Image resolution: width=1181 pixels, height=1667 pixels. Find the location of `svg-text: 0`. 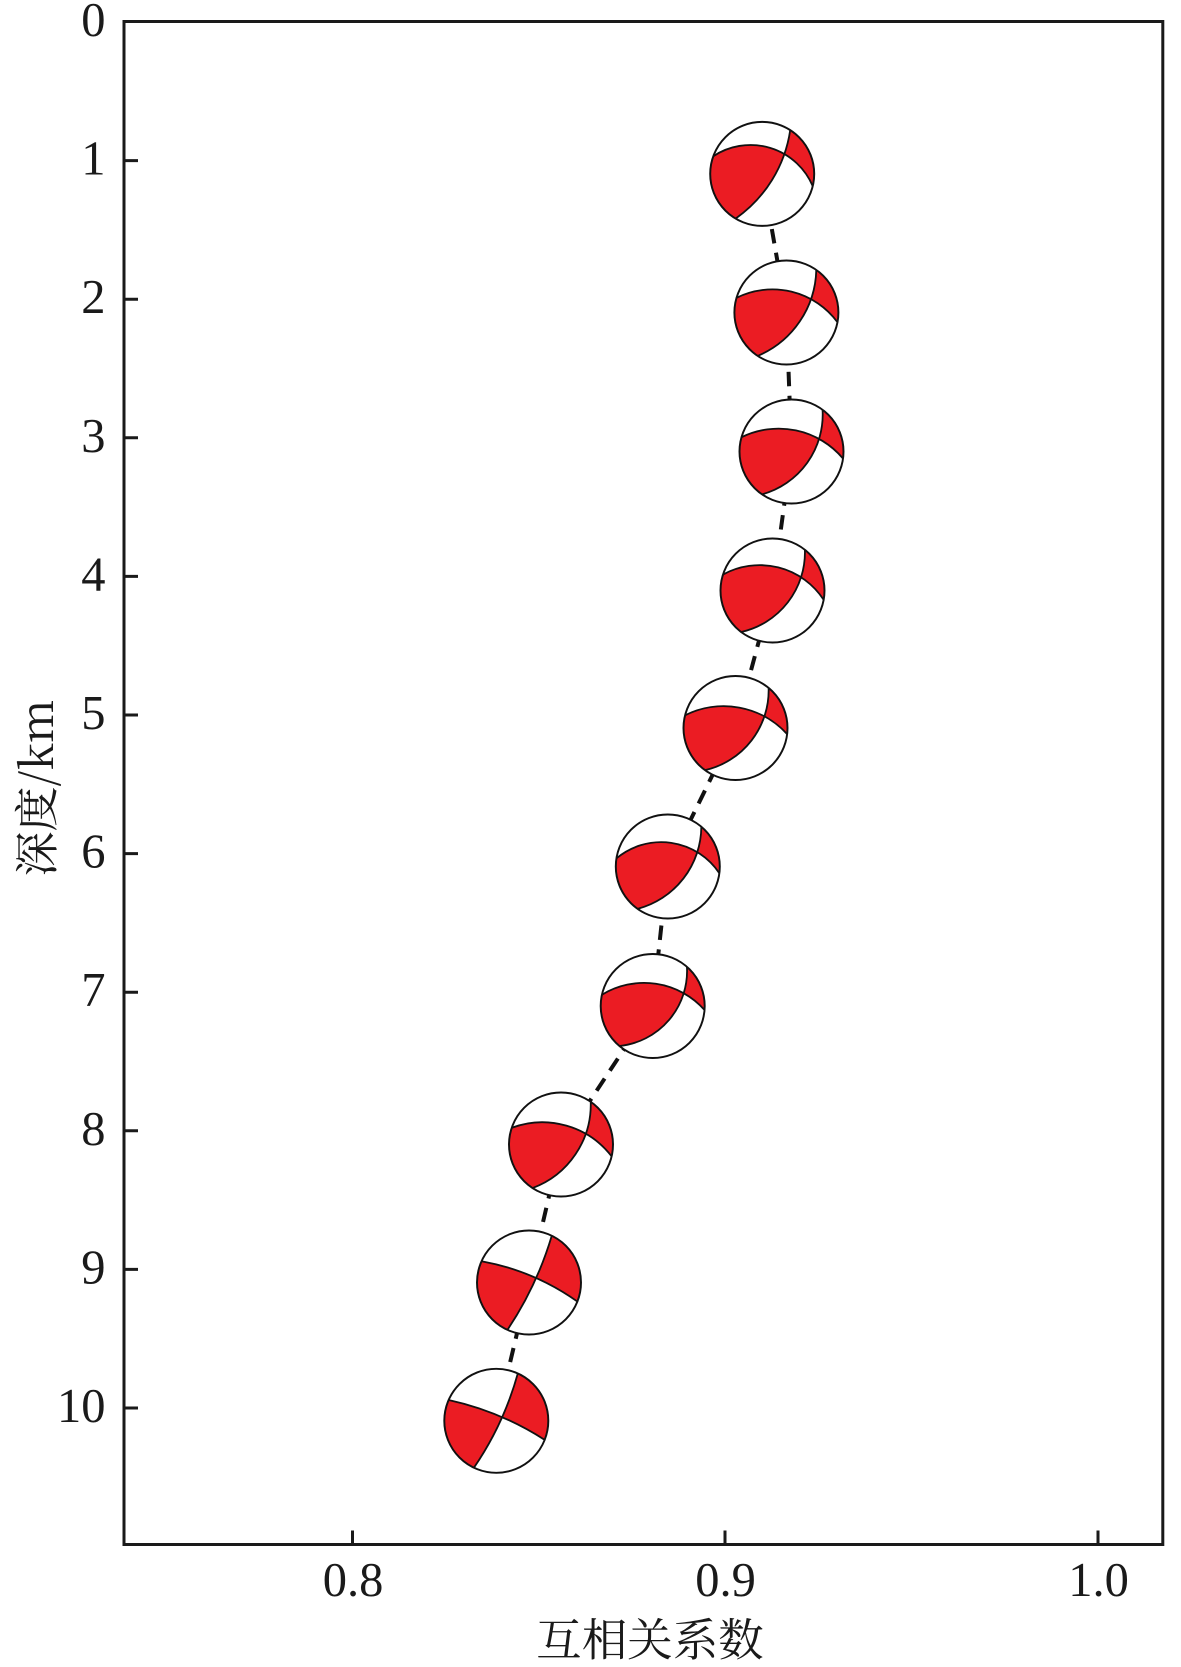

svg-text: 0 is located at coordinates (93, 23).